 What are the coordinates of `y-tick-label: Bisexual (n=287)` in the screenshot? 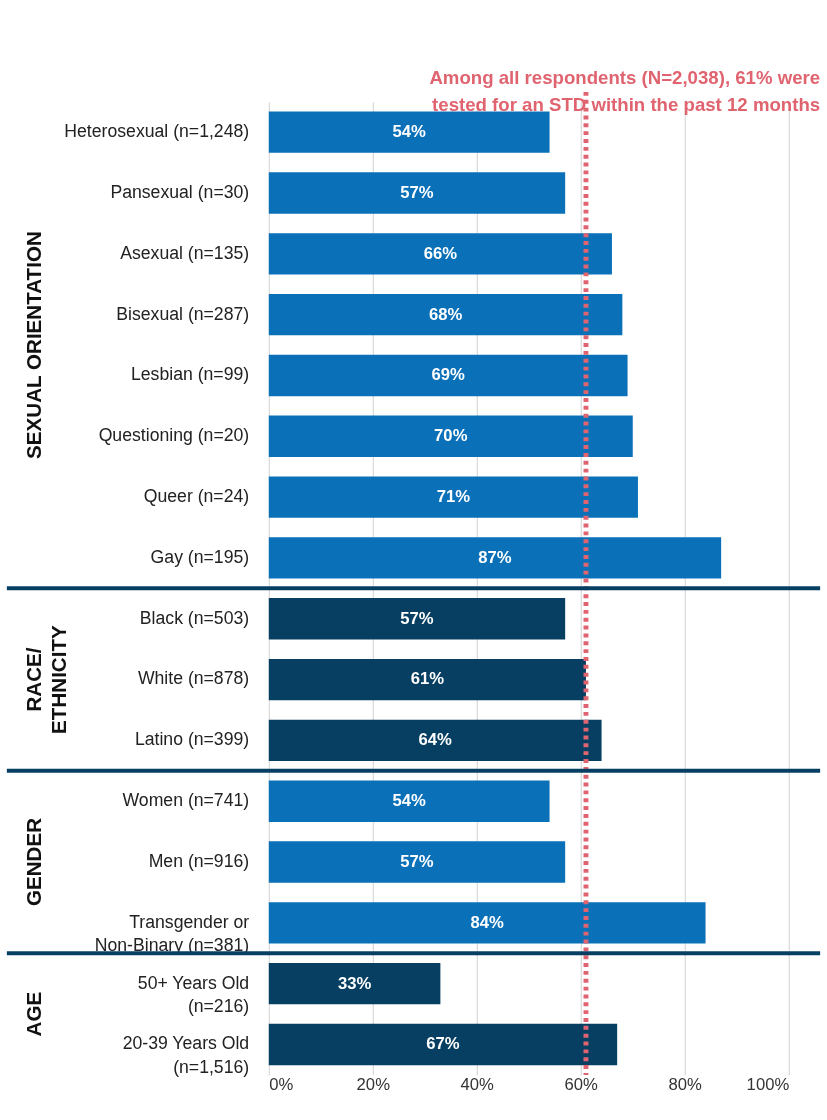 It's located at (183, 313).